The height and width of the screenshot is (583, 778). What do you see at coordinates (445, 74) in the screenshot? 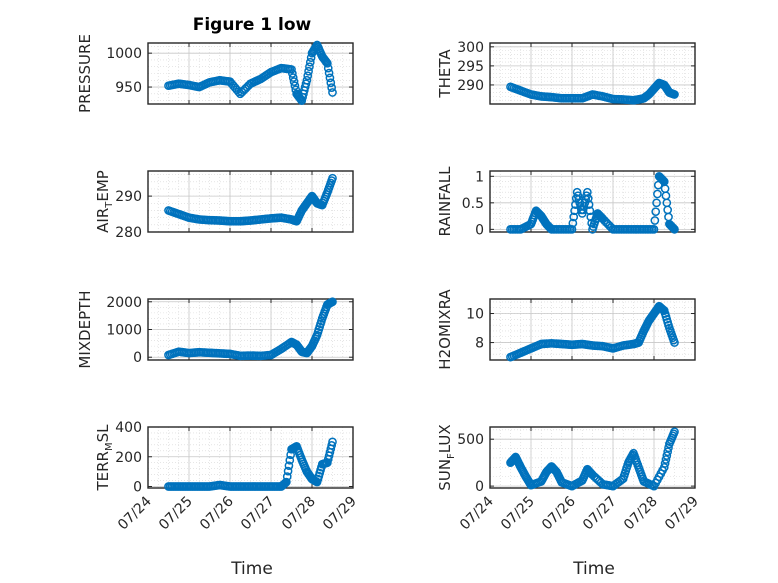
I see `y-axis-label-theta: THETA` at bounding box center [445, 74].